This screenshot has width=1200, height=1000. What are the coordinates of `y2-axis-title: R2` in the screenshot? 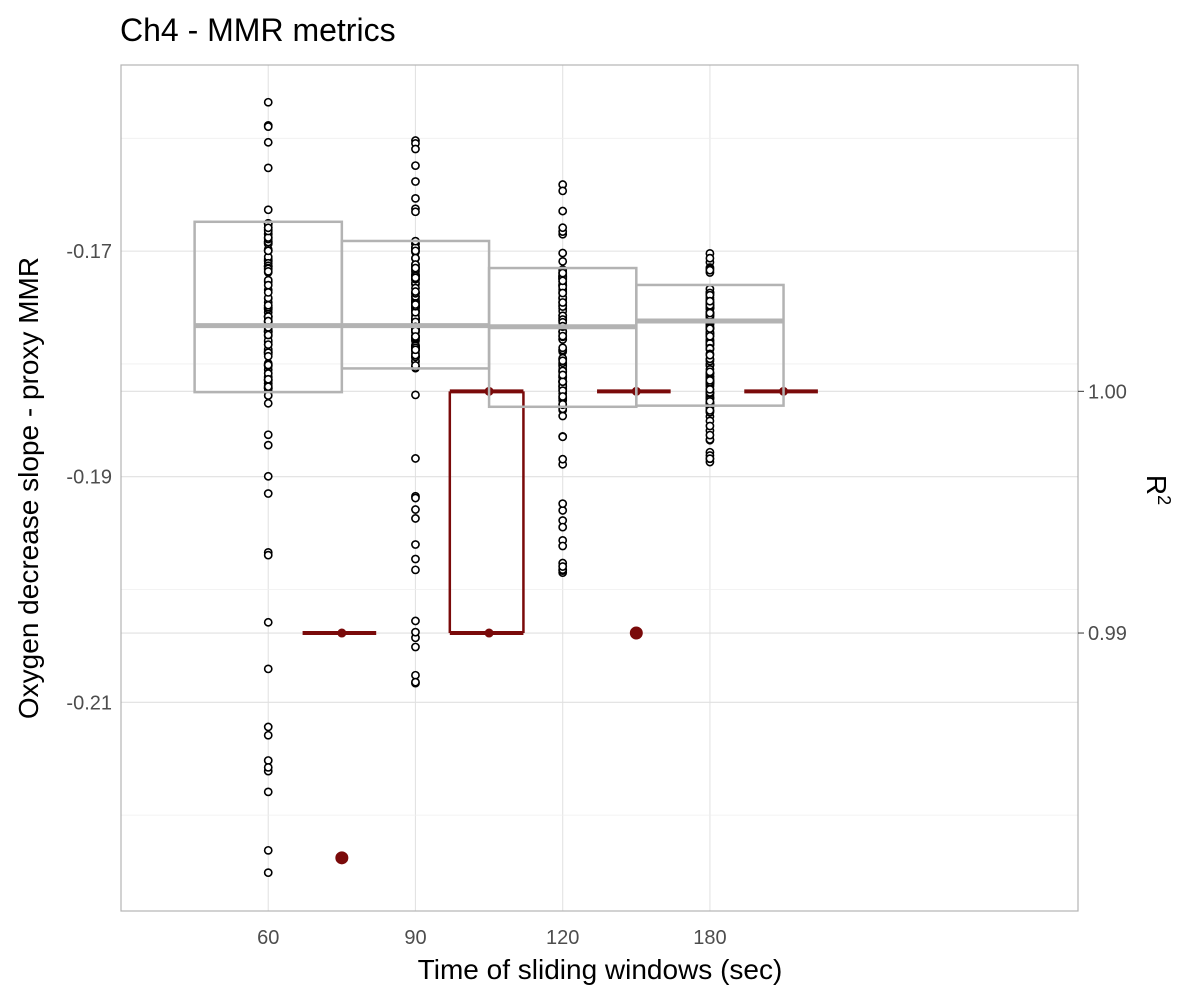 It's located at (1157, 490).